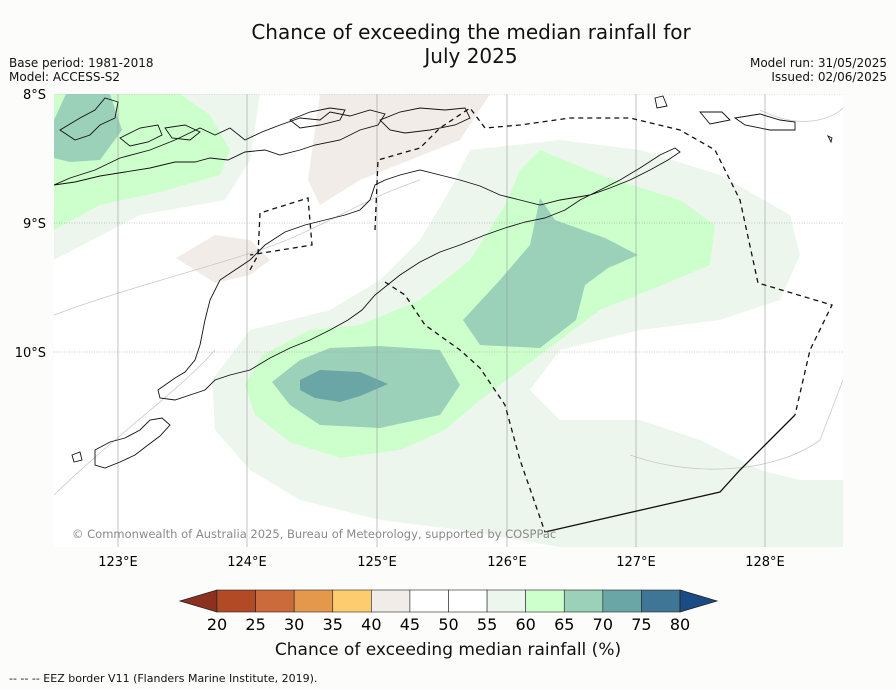  I want to click on colorbar-tick-label: 45, so click(410, 624).